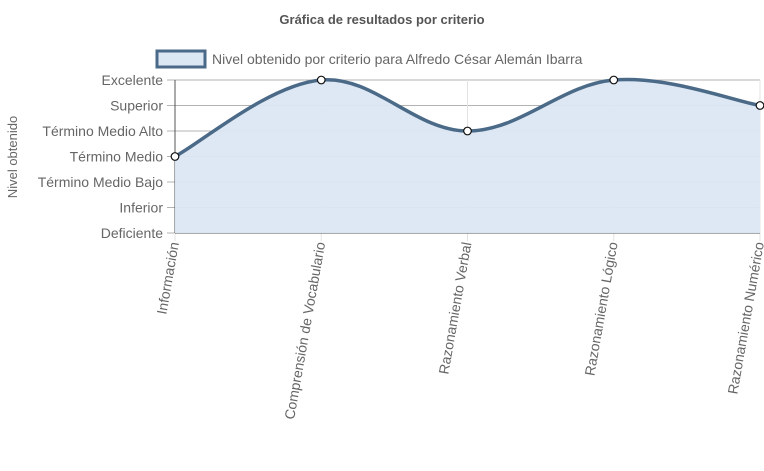 This screenshot has width=764, height=471. I want to click on x-tick-label: Comprensión de Vocabulario, so click(304, 331).